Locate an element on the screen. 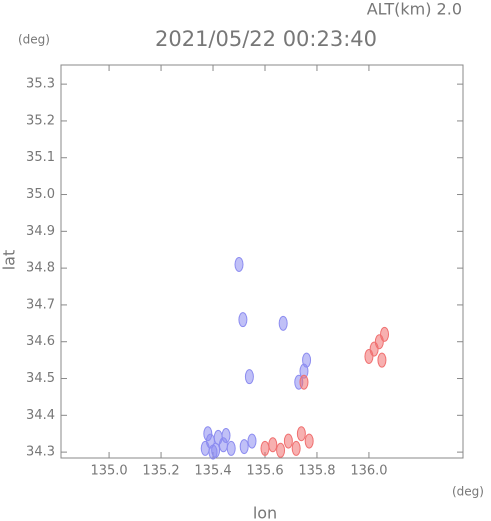 This screenshot has width=491, height=521. chart-title: 2021/05/22 00:23:40 is located at coordinates (266, 39).